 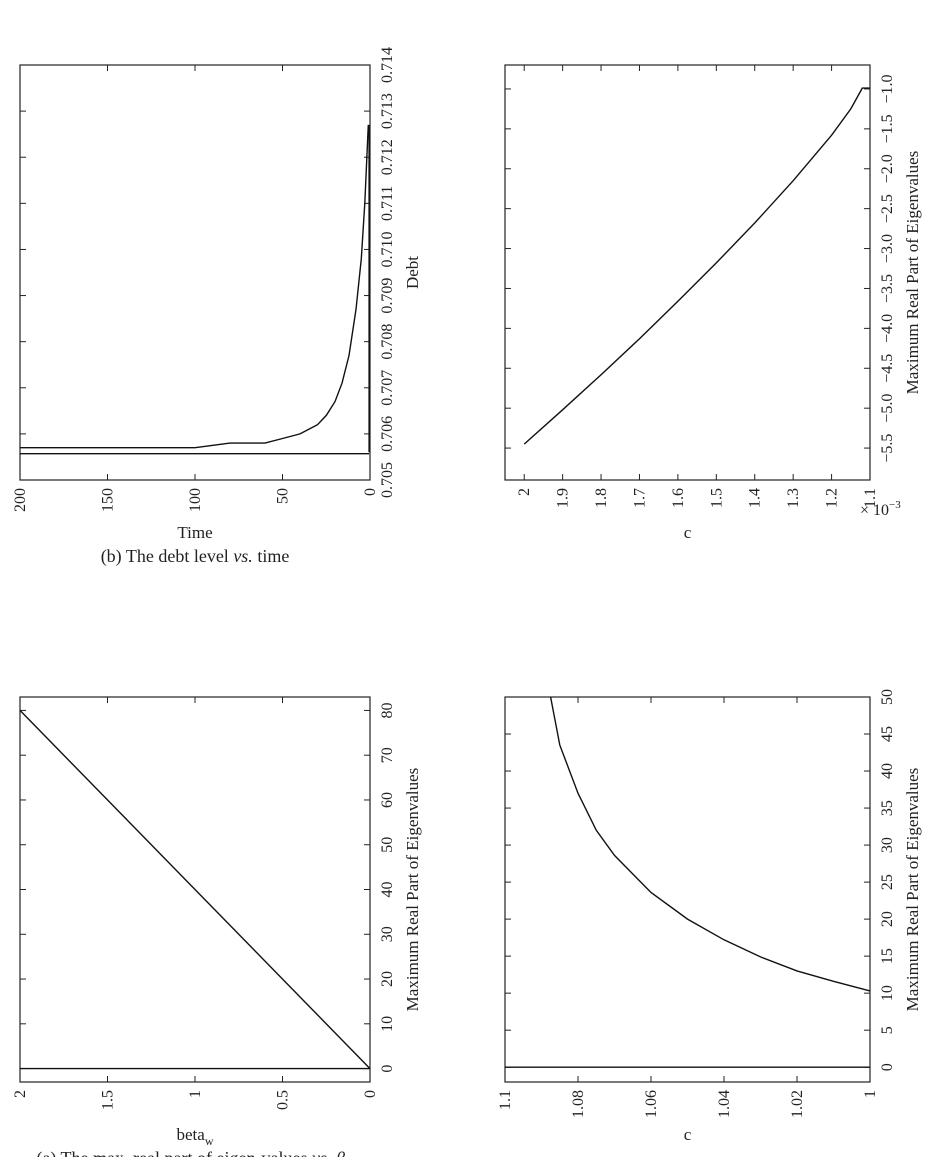 I want to click on x-tick-label: 1.04, so click(x=724, y=1104).